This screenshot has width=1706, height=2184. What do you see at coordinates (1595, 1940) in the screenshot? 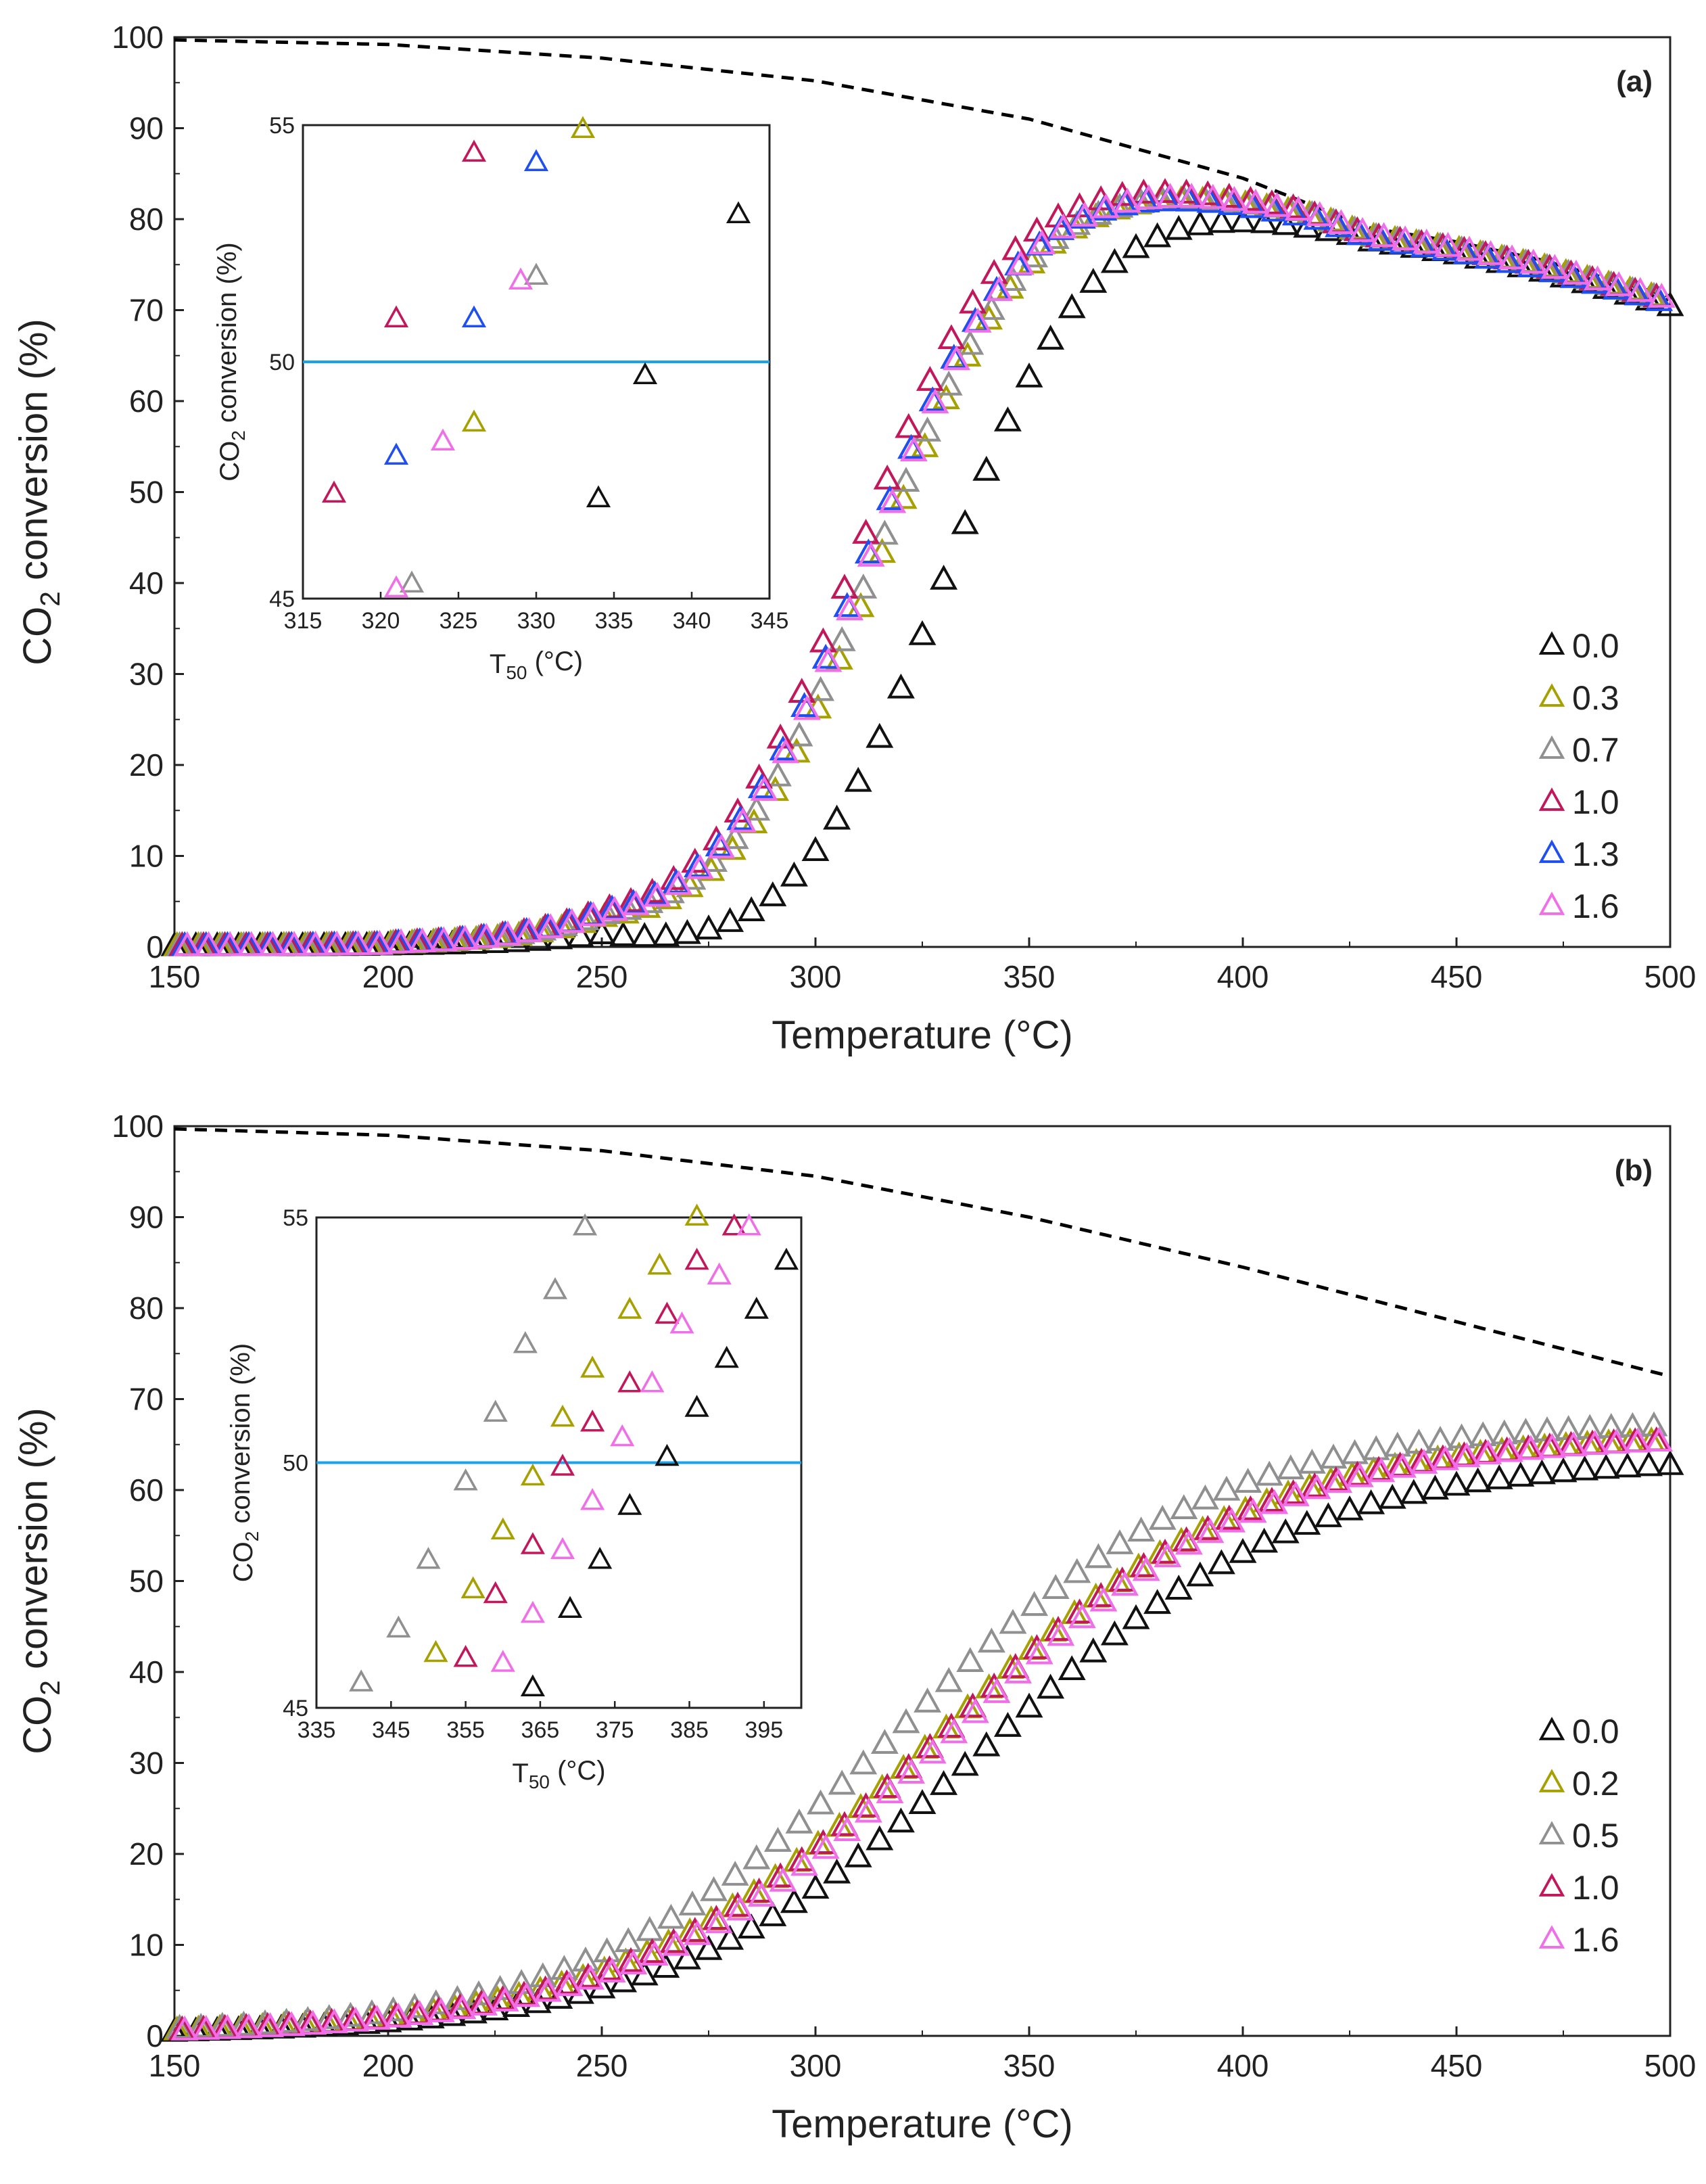
I see `legend-label: 1.6` at bounding box center [1595, 1940].